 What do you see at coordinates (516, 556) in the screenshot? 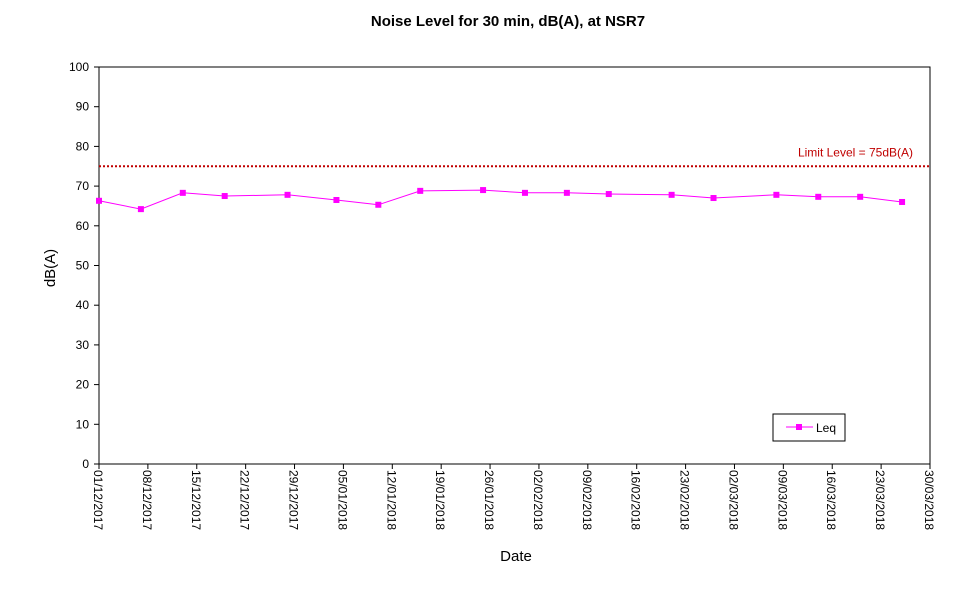
I see `x-axis-label: Date` at bounding box center [516, 556].